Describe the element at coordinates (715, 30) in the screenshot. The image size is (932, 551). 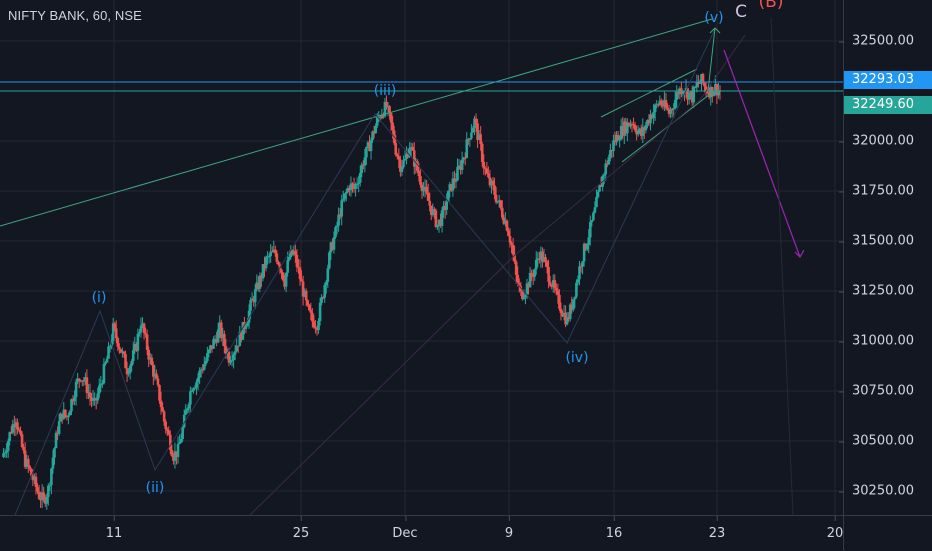
I see `wave-v-arrowhead-icon` at that location.